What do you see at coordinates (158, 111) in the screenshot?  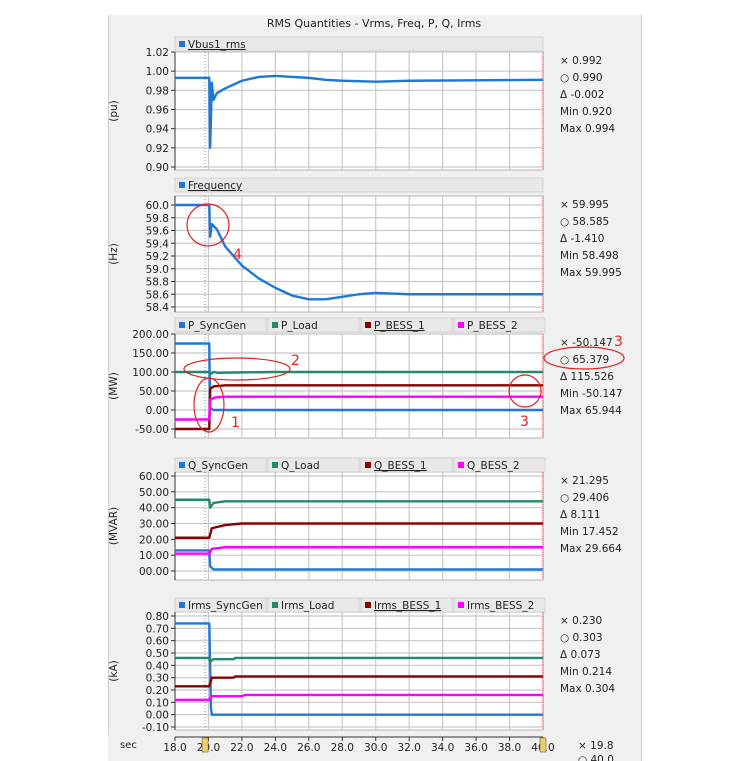 I see `y-tick-label: 0.96` at bounding box center [158, 111].